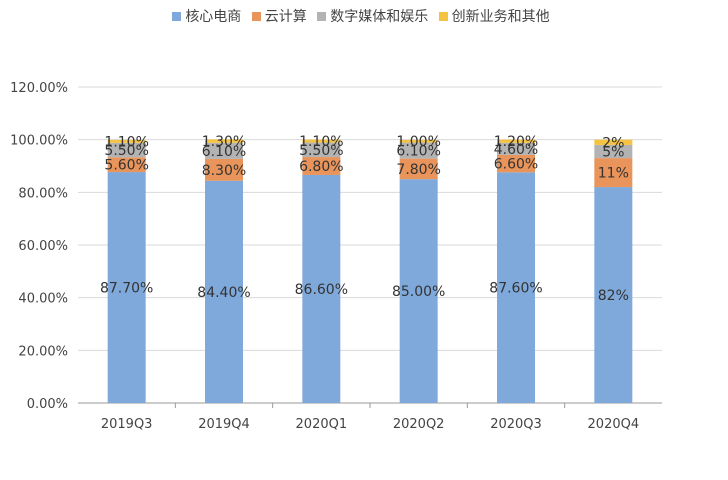  I want to click on legend-item: 数字媒体和娱乐, so click(372, 16).